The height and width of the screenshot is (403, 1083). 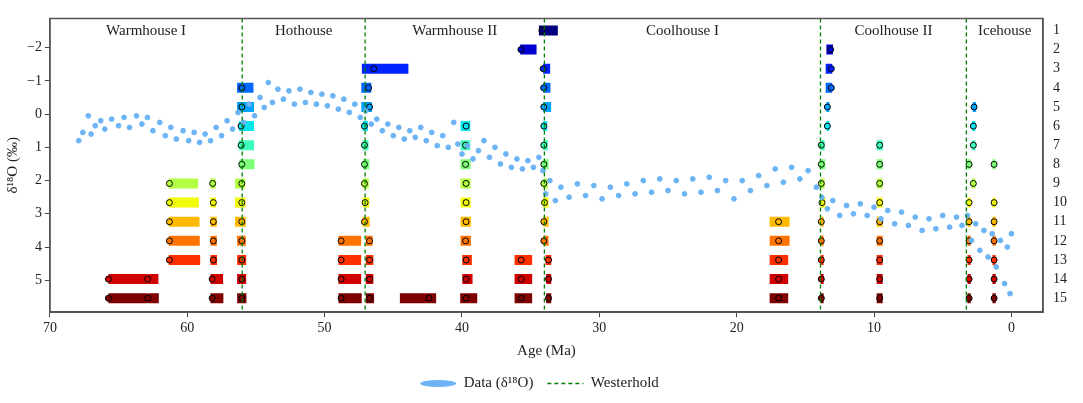 I want to click on legend-label: Data (δ¹⁸O), so click(x=498, y=383).